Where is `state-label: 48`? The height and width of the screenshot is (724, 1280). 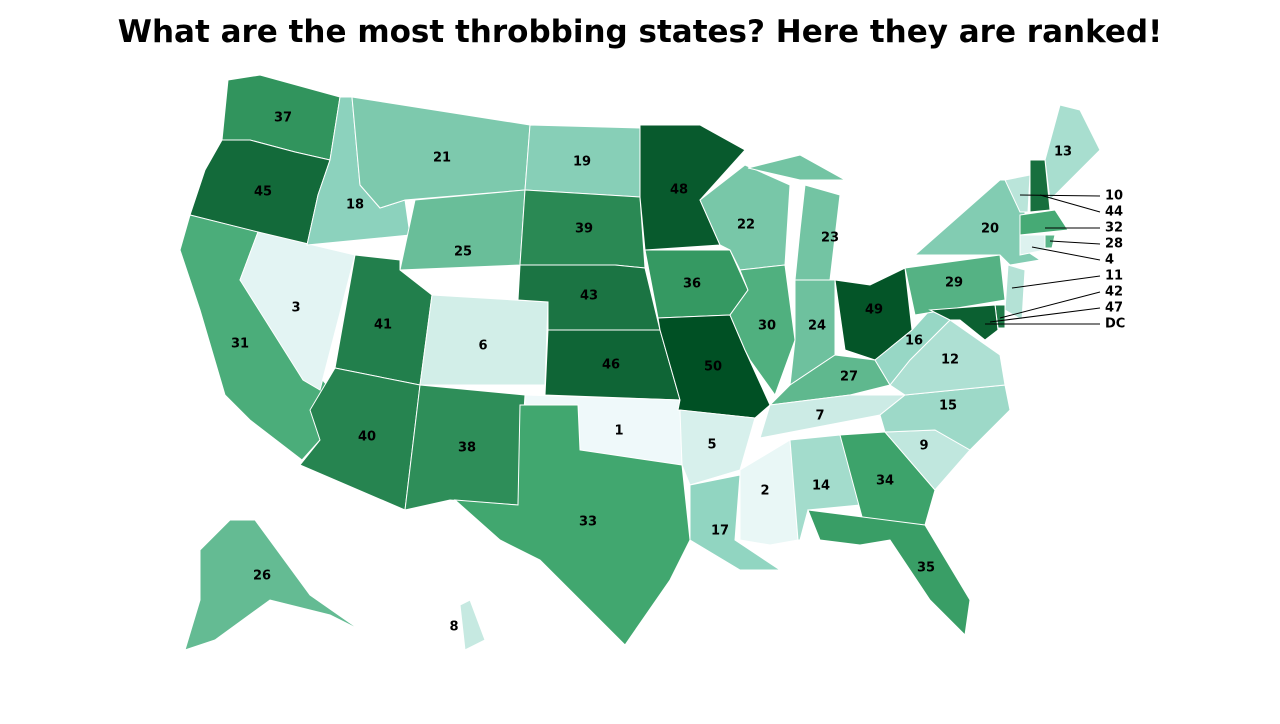
state-label: 48 is located at coordinates (679, 190).